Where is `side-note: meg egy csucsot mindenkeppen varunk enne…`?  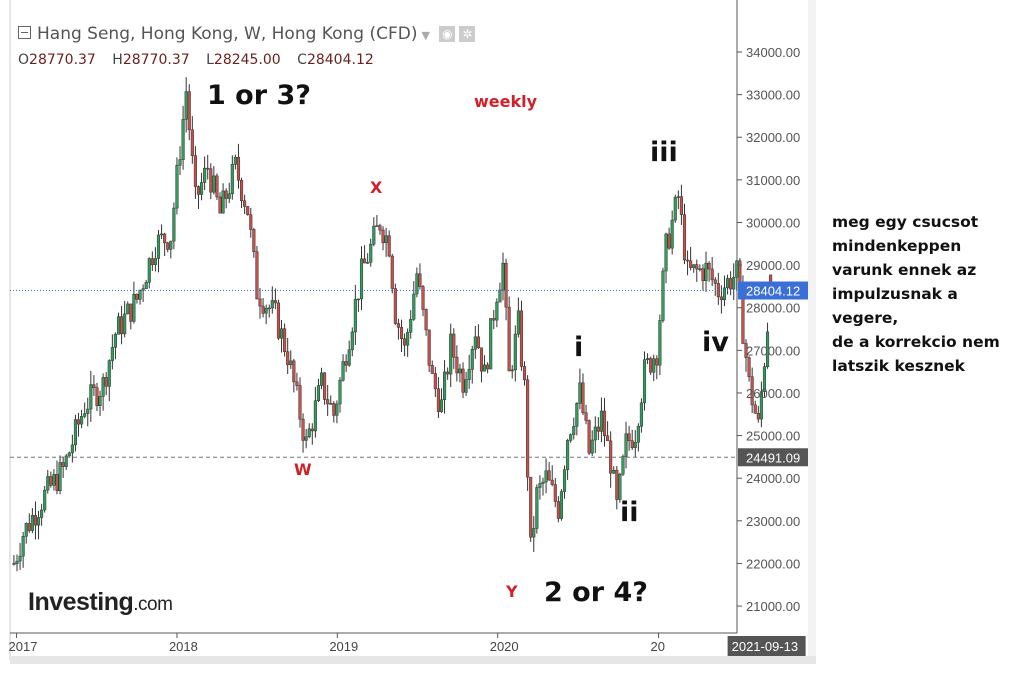 side-note: meg egy csucsot mindenkeppen varunk enne… is located at coordinates (926, 294).